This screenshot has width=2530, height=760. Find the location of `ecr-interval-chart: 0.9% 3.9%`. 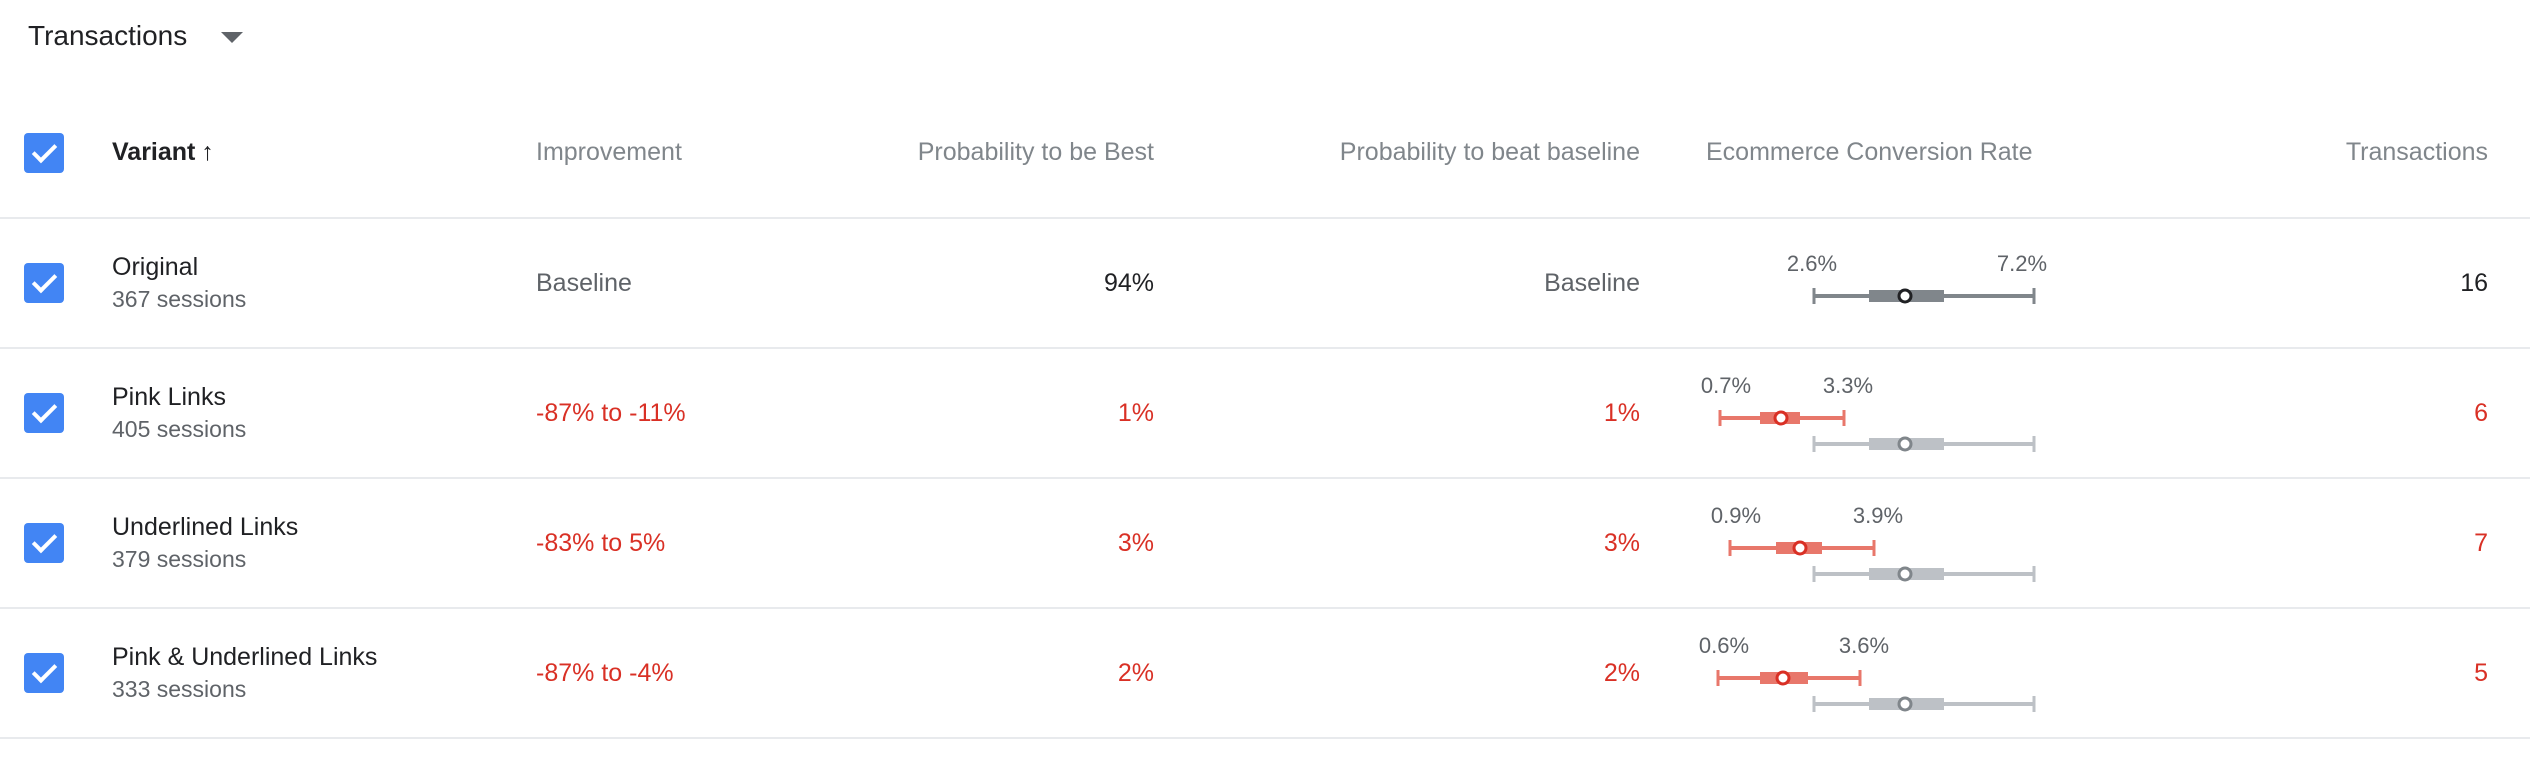

ecr-interval-chart: 0.9% 3.9% is located at coordinates (1873, 542).